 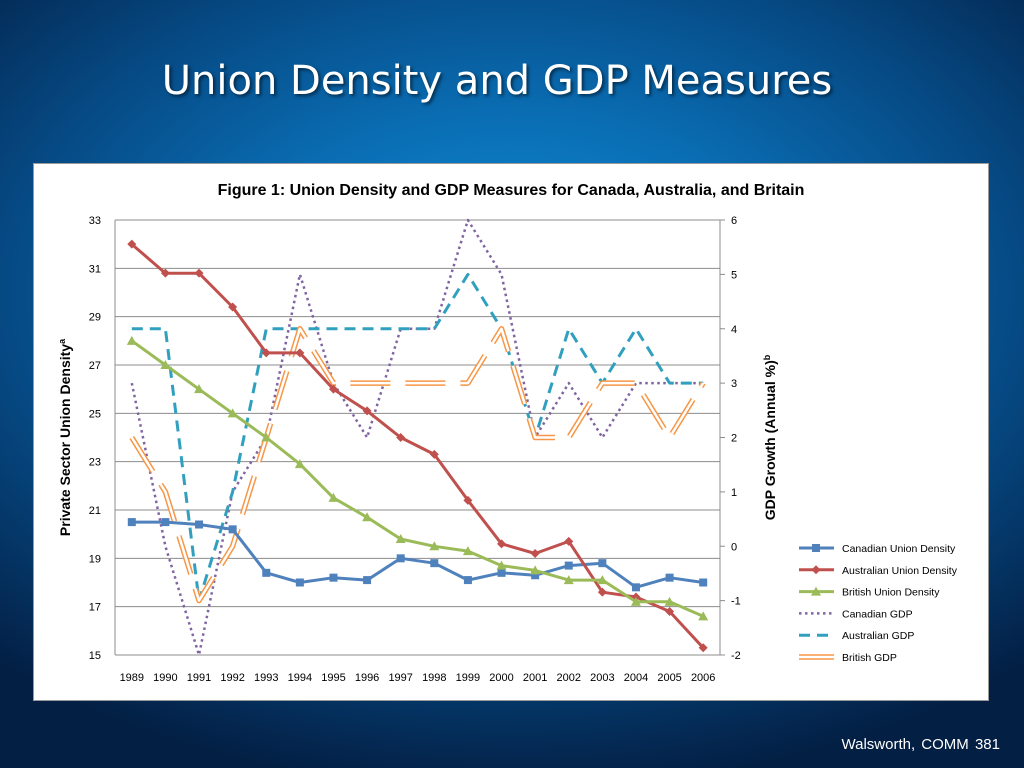 I want to click on legend-label: Canadian Union Density, so click(x=899, y=549).